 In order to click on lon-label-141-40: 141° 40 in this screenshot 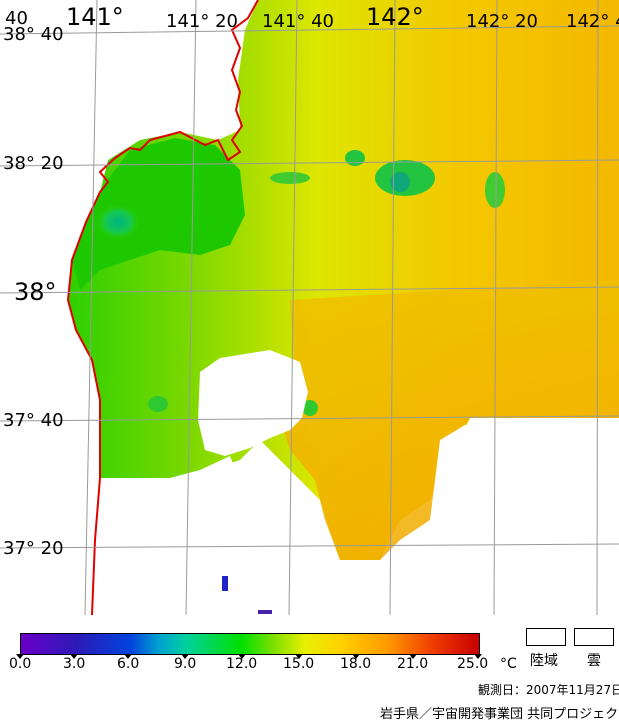, I will do `click(298, 21)`.